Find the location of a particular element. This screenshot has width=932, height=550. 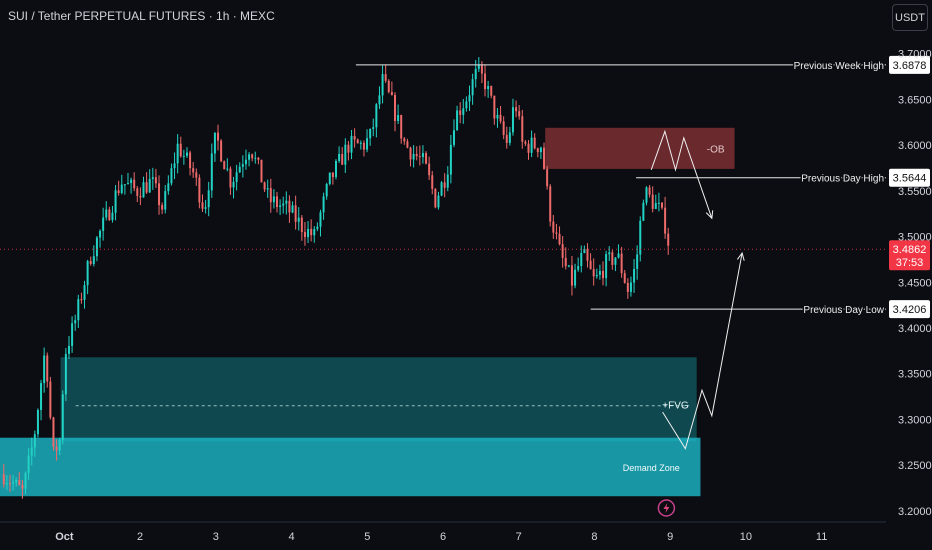

projections-layer is located at coordinates (697, 289).